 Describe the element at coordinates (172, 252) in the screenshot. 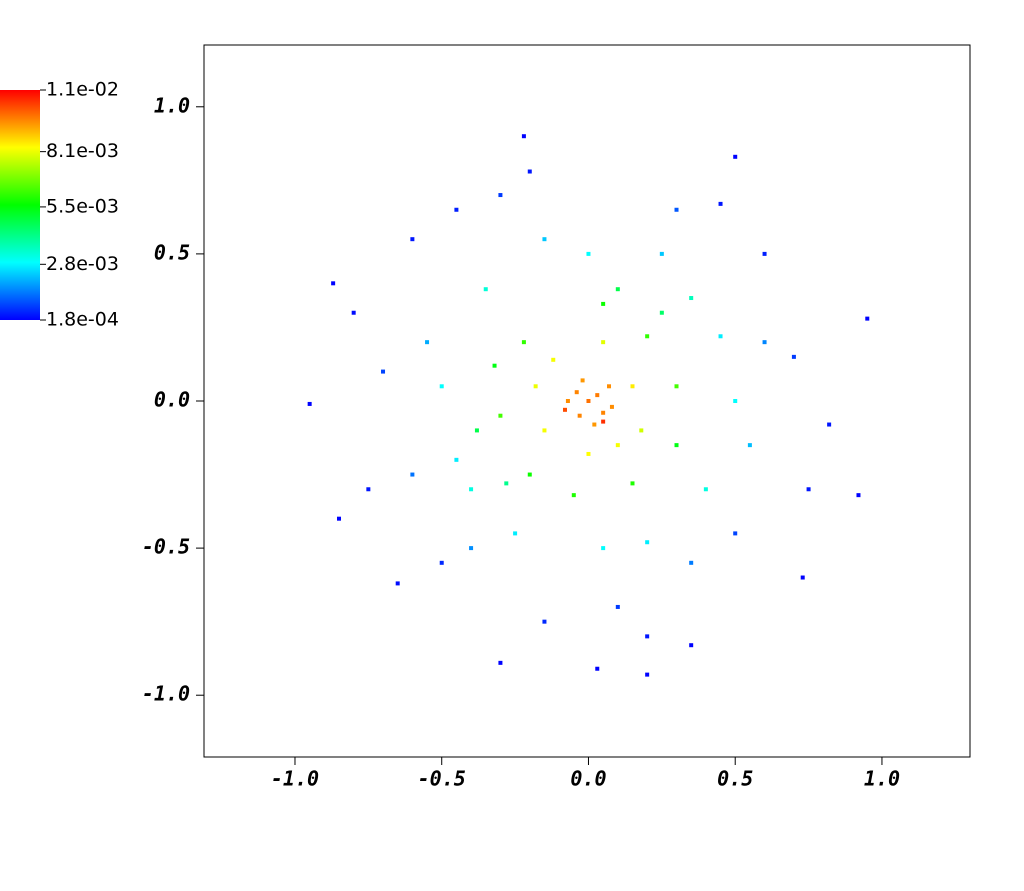

I see `y-tick-label: 0.5` at that location.